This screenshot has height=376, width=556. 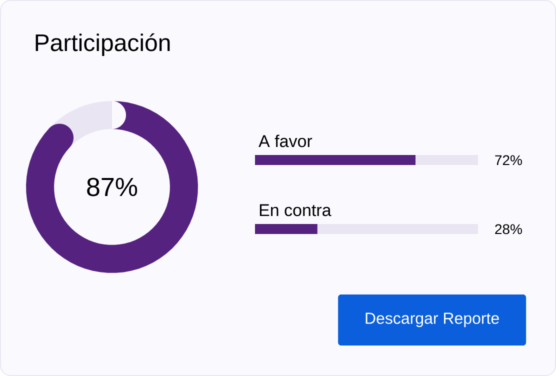 What do you see at coordinates (112, 187) in the screenshot?
I see `data-label: 87%` at bounding box center [112, 187].